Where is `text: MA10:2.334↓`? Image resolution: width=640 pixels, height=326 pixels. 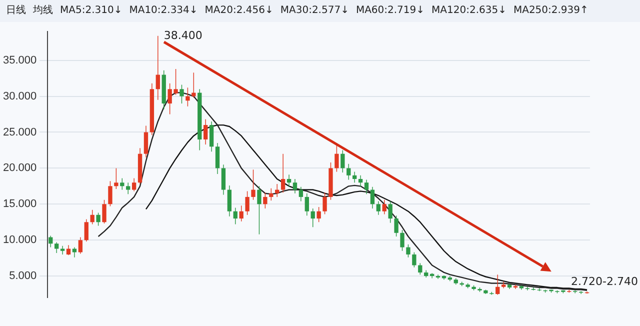
text: MA10:2.334↓ is located at coordinates (163, 10).